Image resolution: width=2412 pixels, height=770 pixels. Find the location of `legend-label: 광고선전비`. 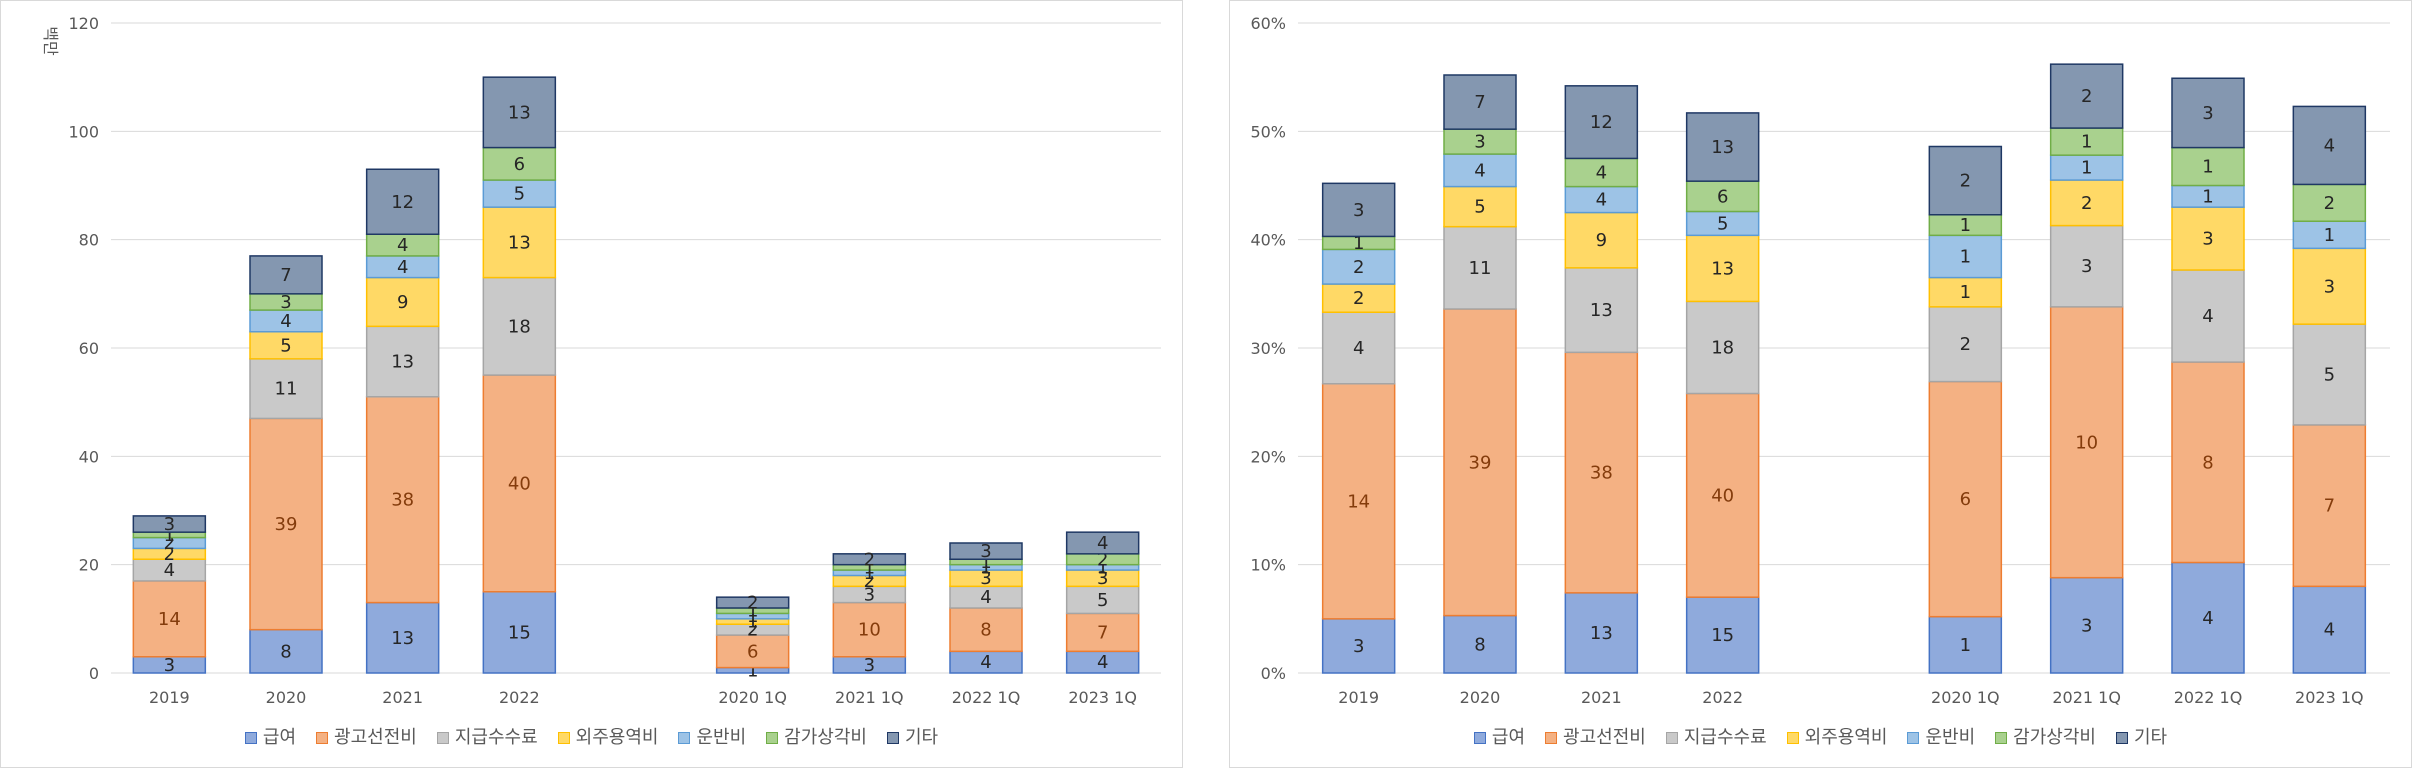

legend-label: 광고선전비 is located at coordinates (1604, 737).